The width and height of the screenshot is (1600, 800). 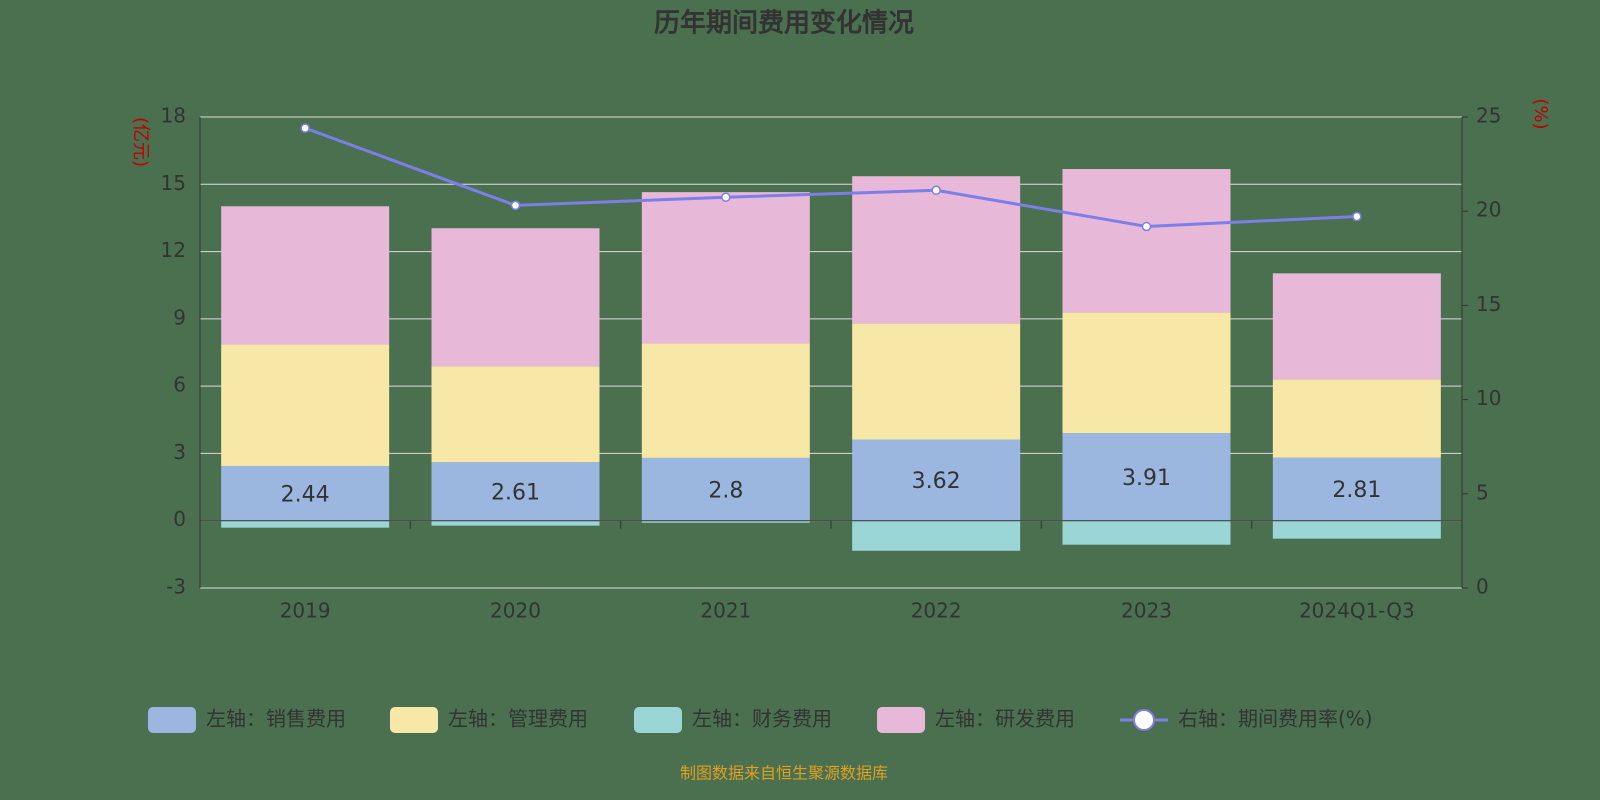 I want to click on legend-label: 左轴：管理费用, so click(x=518, y=719).